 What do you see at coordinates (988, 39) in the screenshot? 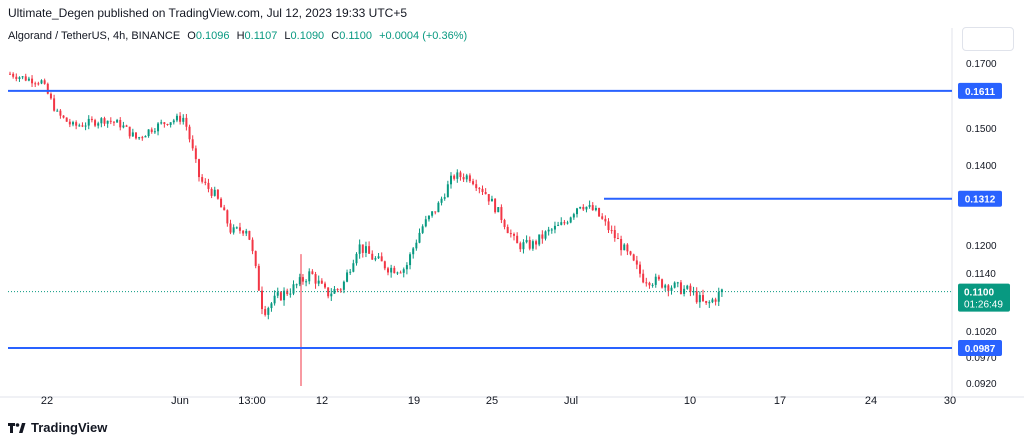
I see `chart-control-box` at bounding box center [988, 39].